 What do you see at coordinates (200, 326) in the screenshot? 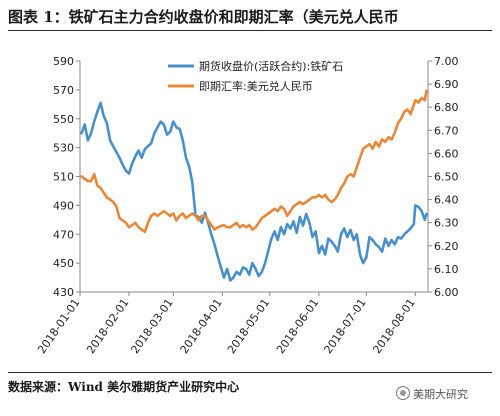
I see `x-tick-label: 2018-04-01` at bounding box center [200, 326].